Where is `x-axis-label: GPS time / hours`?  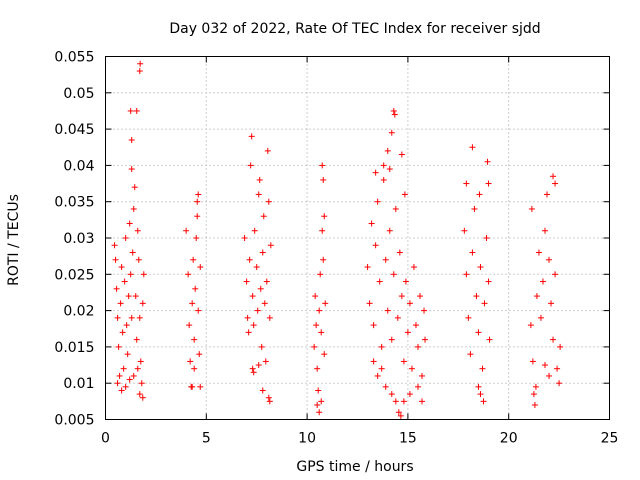
x-axis-label: GPS time / hours is located at coordinates (354, 467).